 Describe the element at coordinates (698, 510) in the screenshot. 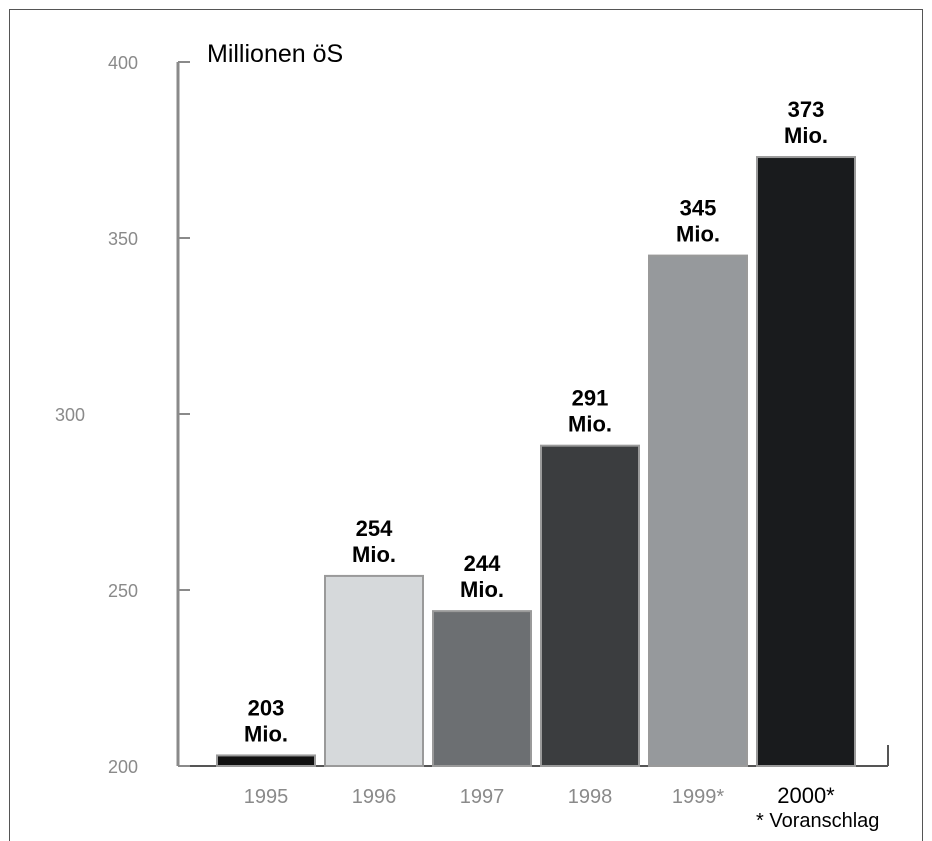

I see `bar-1999` at that location.